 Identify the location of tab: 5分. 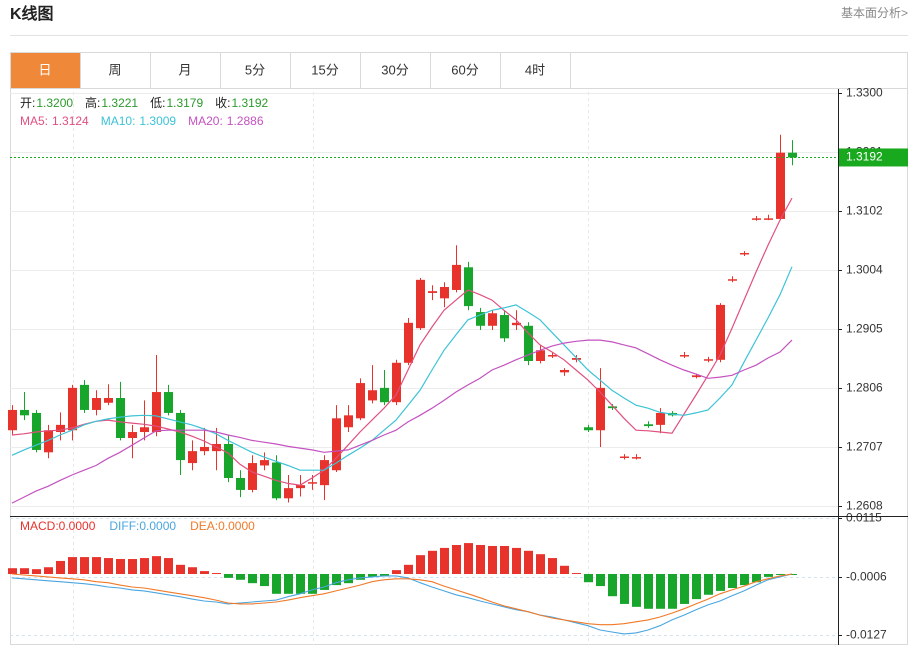
(255, 70).